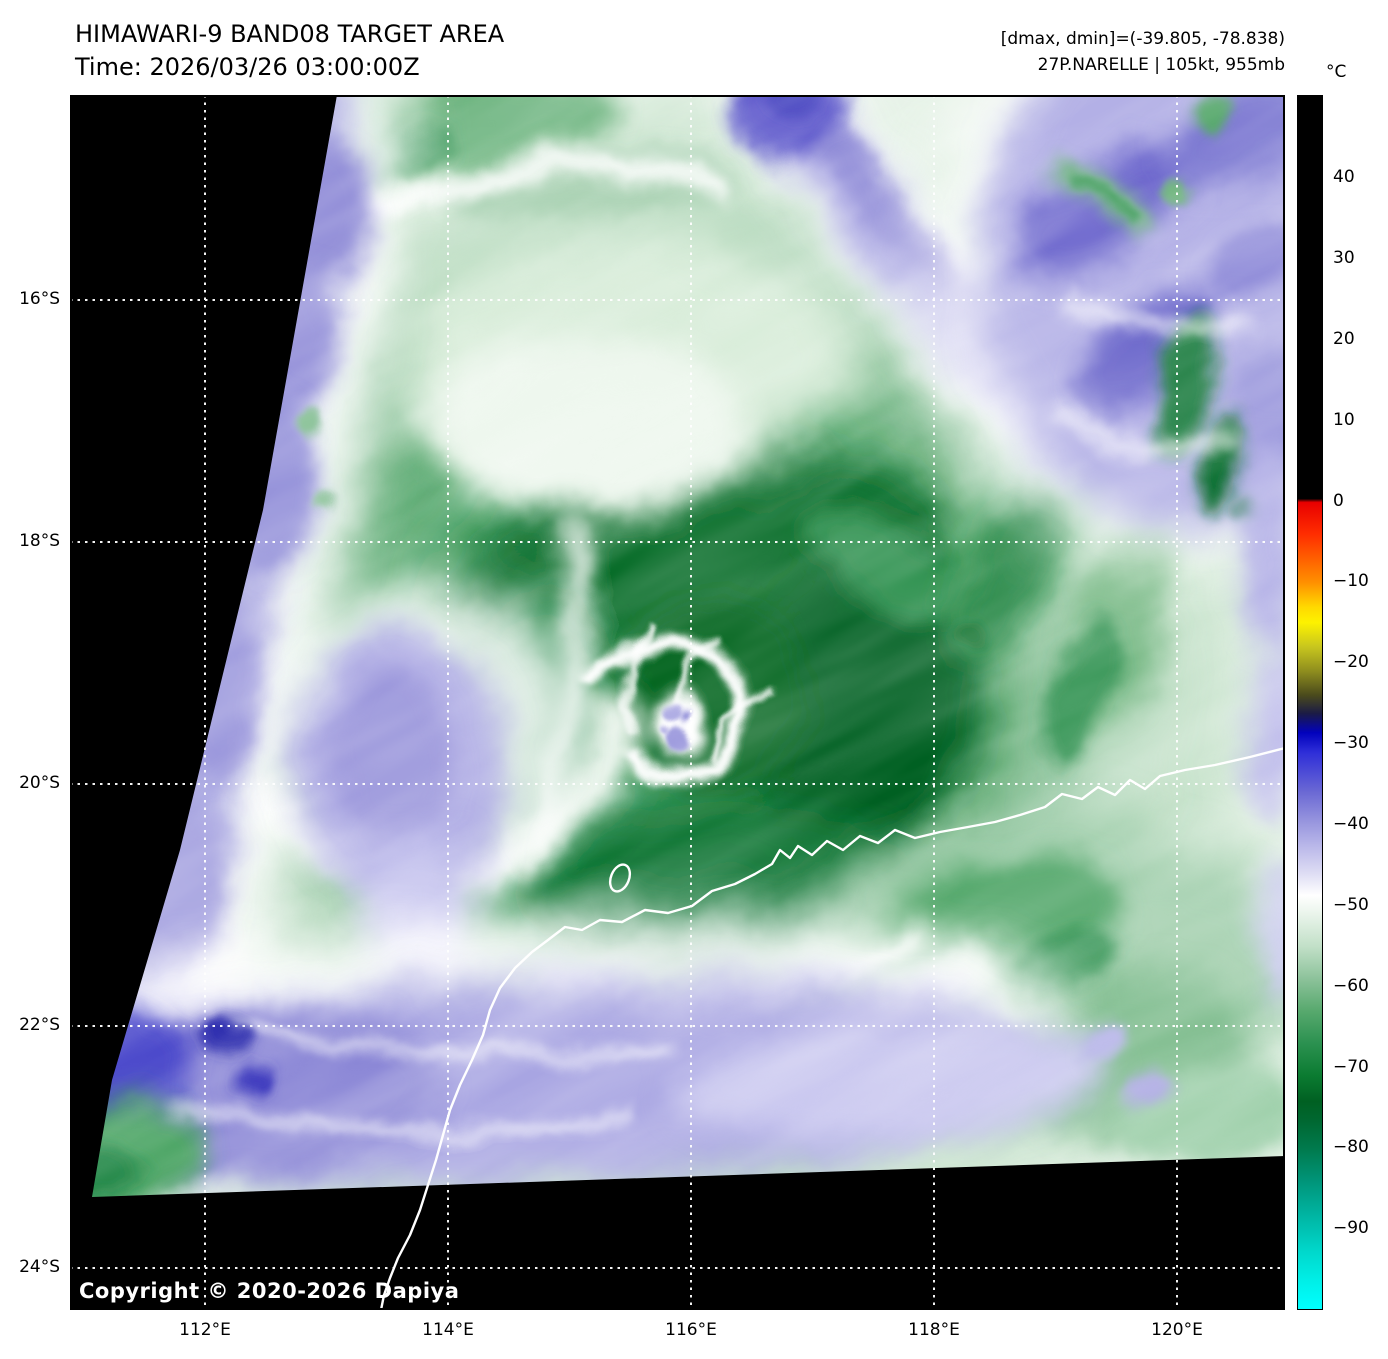 Image resolution: width=1388 pixels, height=1359 pixels. What do you see at coordinates (1351, 905) in the screenshot?
I see `cb-tick-m50: −50` at bounding box center [1351, 905].